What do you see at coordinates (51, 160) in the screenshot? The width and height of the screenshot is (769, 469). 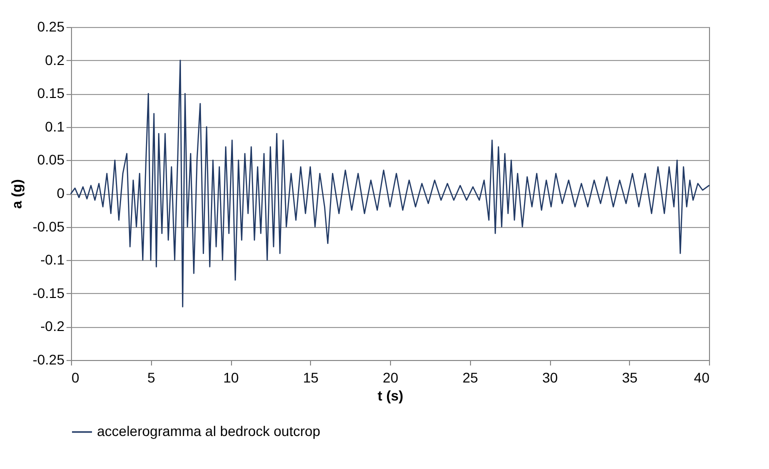 I see `y-tick-label: 0.05` at bounding box center [51, 160].